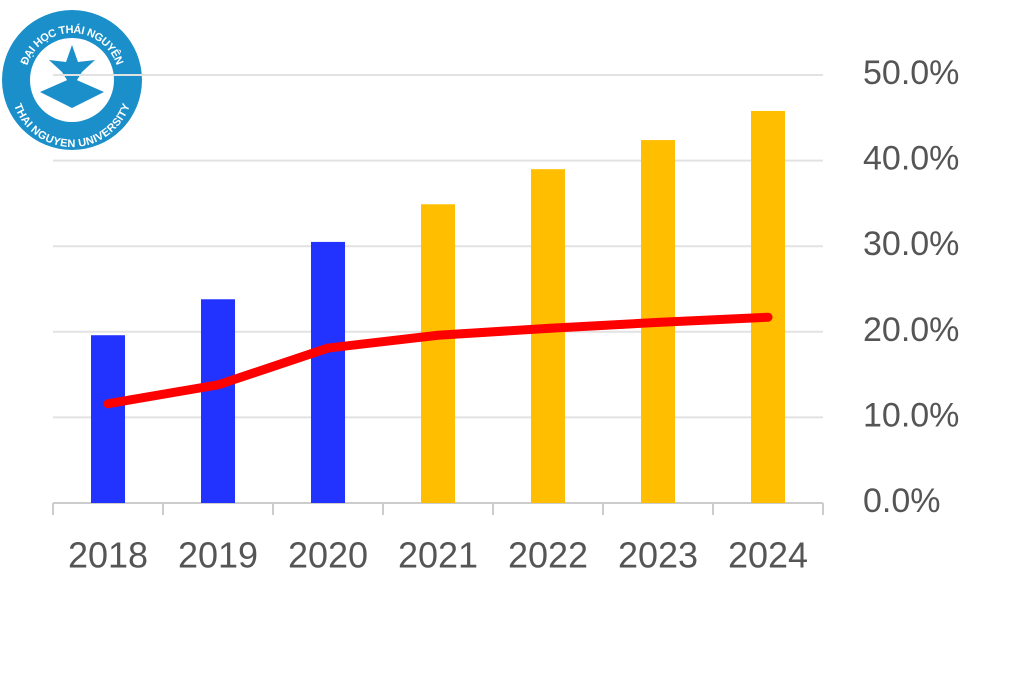 The height and width of the screenshot is (683, 1024). Describe the element at coordinates (902, 501) in the screenshot. I see `y-tick-label: 0.0%` at that location.